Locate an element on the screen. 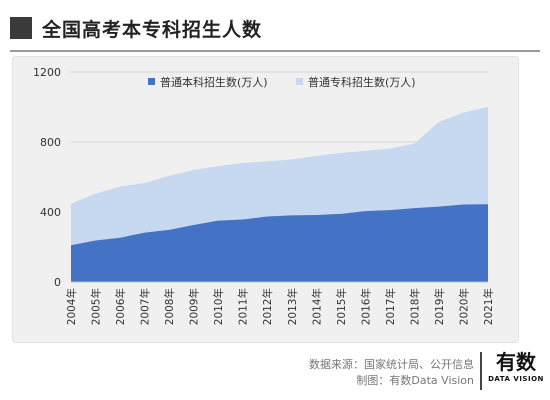 The height and width of the screenshot is (400, 550). y-tick-label: 1200 is located at coordinates (47, 72).